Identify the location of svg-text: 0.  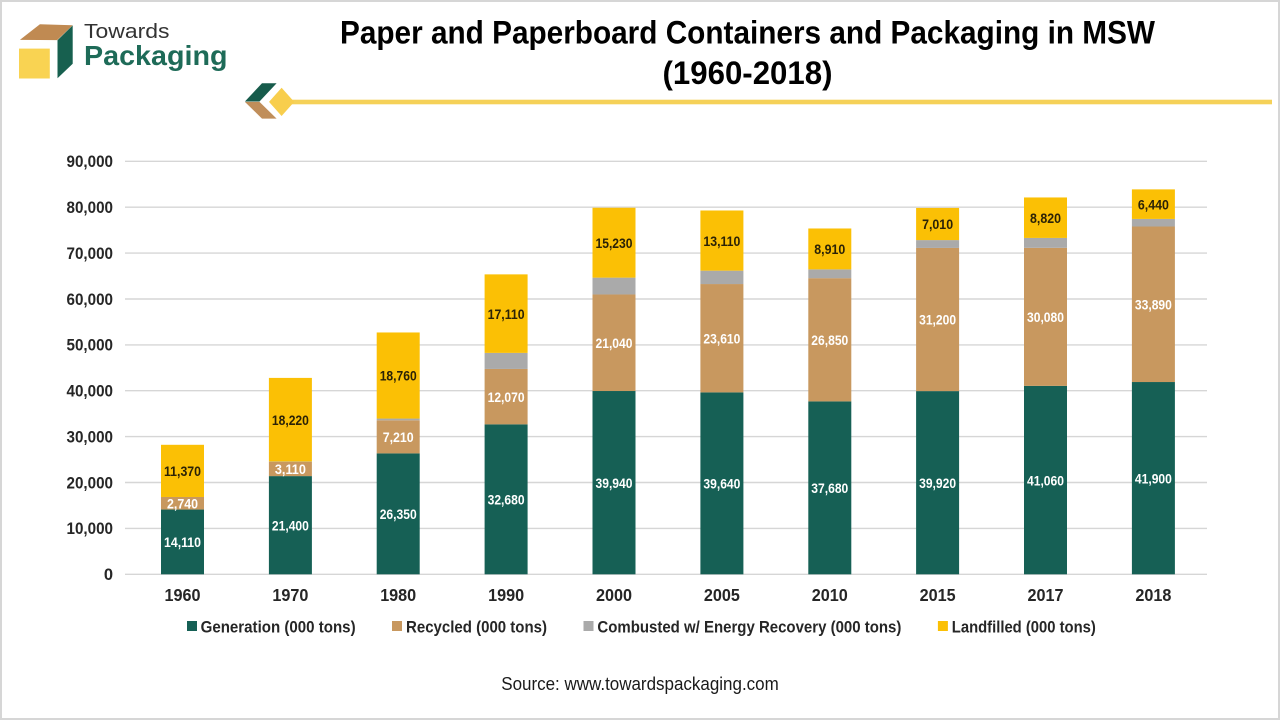
(108, 575).